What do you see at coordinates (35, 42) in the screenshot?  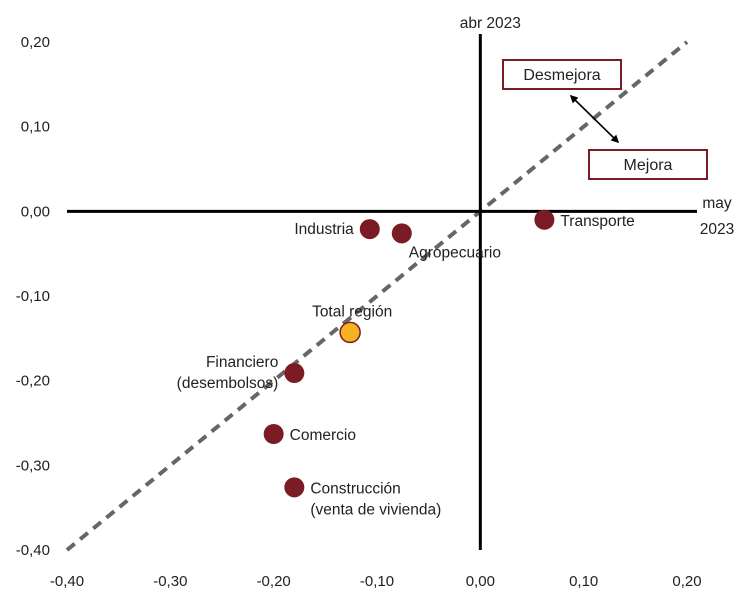 I see `y-tick-label: 0,20` at bounding box center [35, 42].